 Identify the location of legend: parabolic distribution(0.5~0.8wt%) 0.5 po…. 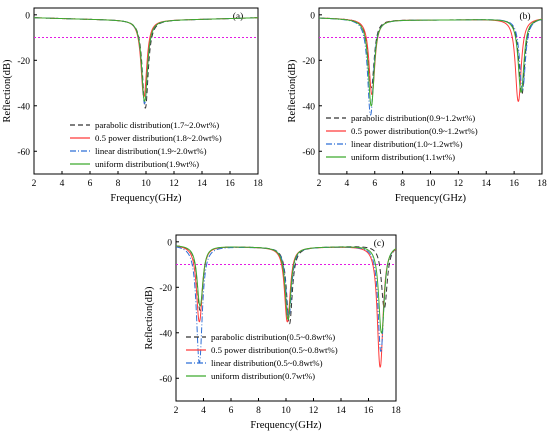
(262, 356).